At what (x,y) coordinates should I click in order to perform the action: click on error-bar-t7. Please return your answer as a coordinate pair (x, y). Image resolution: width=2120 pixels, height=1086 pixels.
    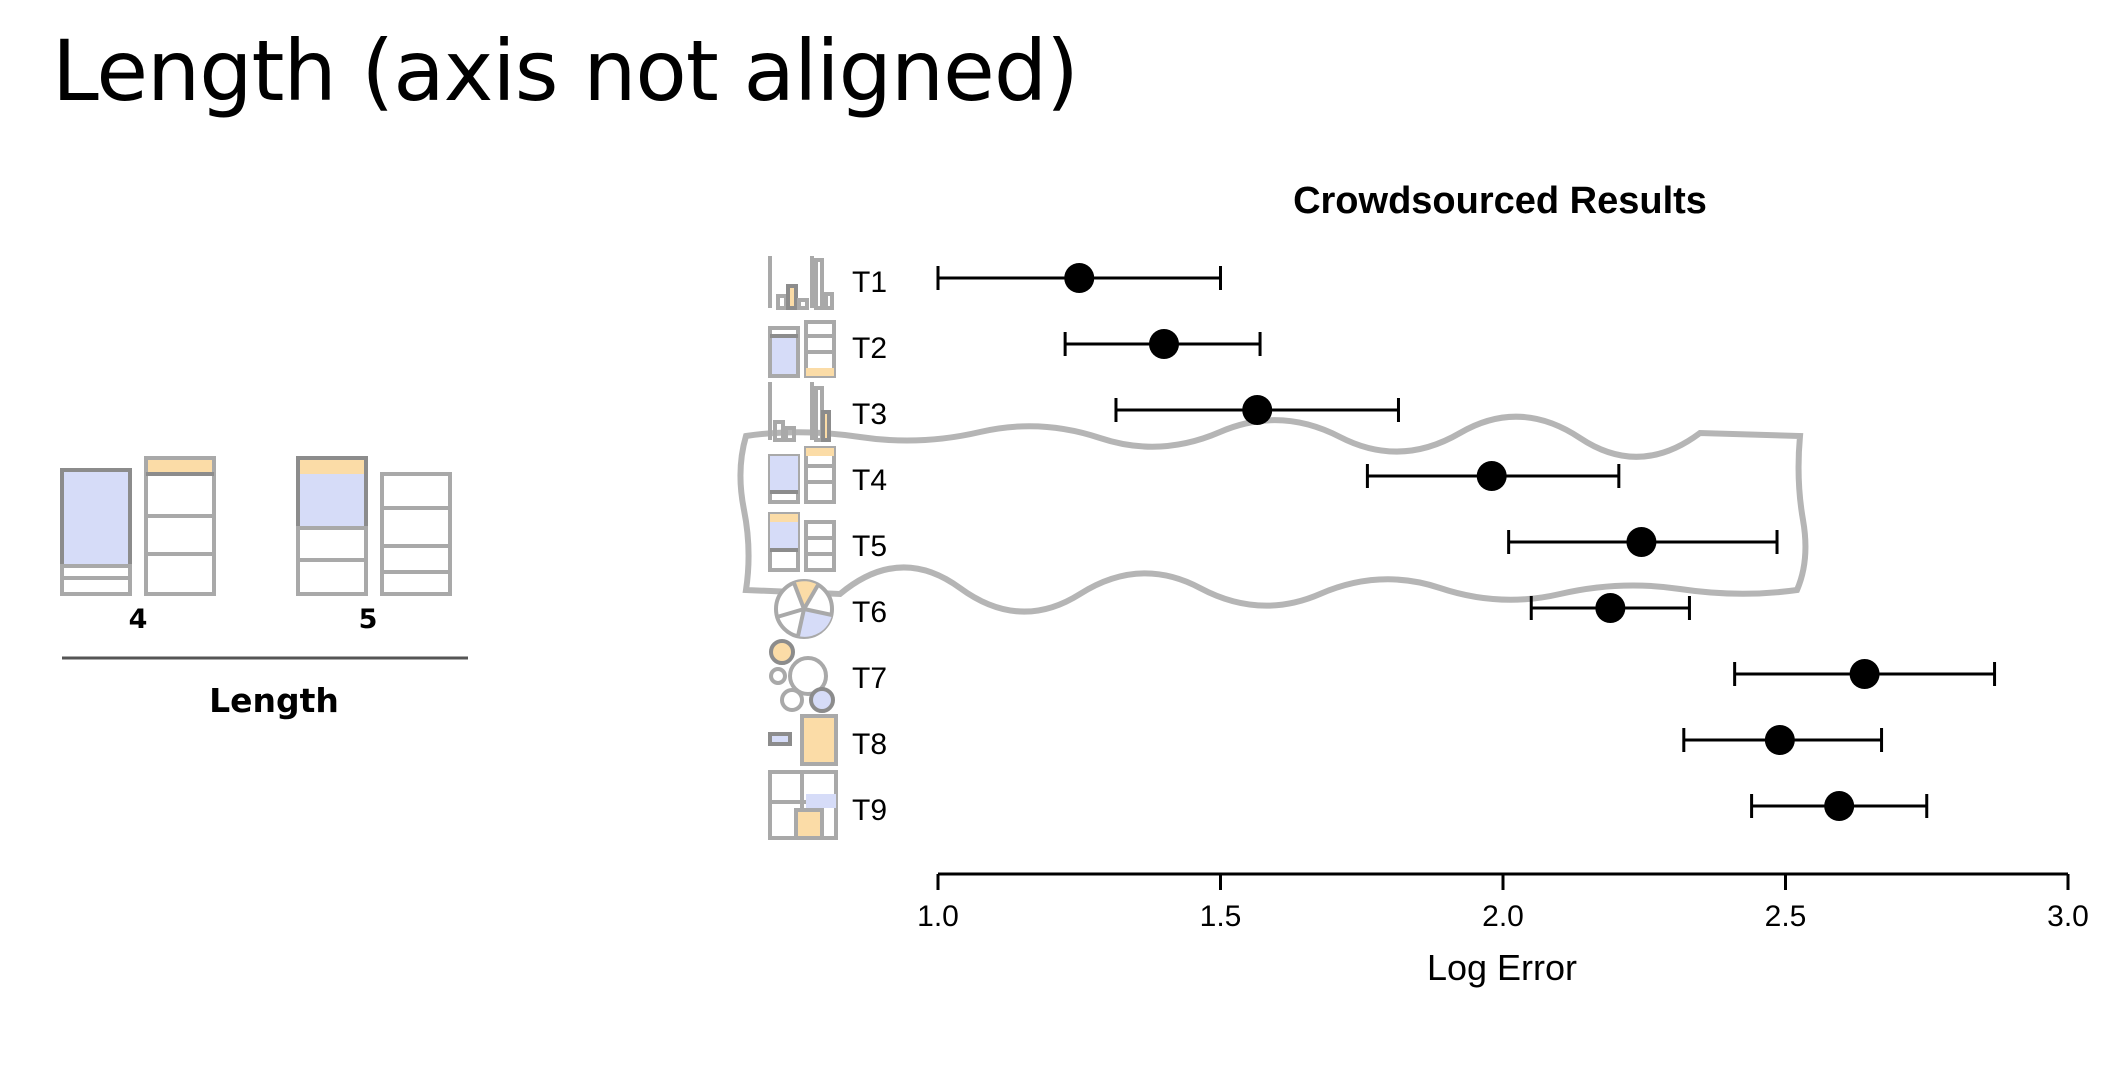
    Looking at the image, I should click on (1865, 674).